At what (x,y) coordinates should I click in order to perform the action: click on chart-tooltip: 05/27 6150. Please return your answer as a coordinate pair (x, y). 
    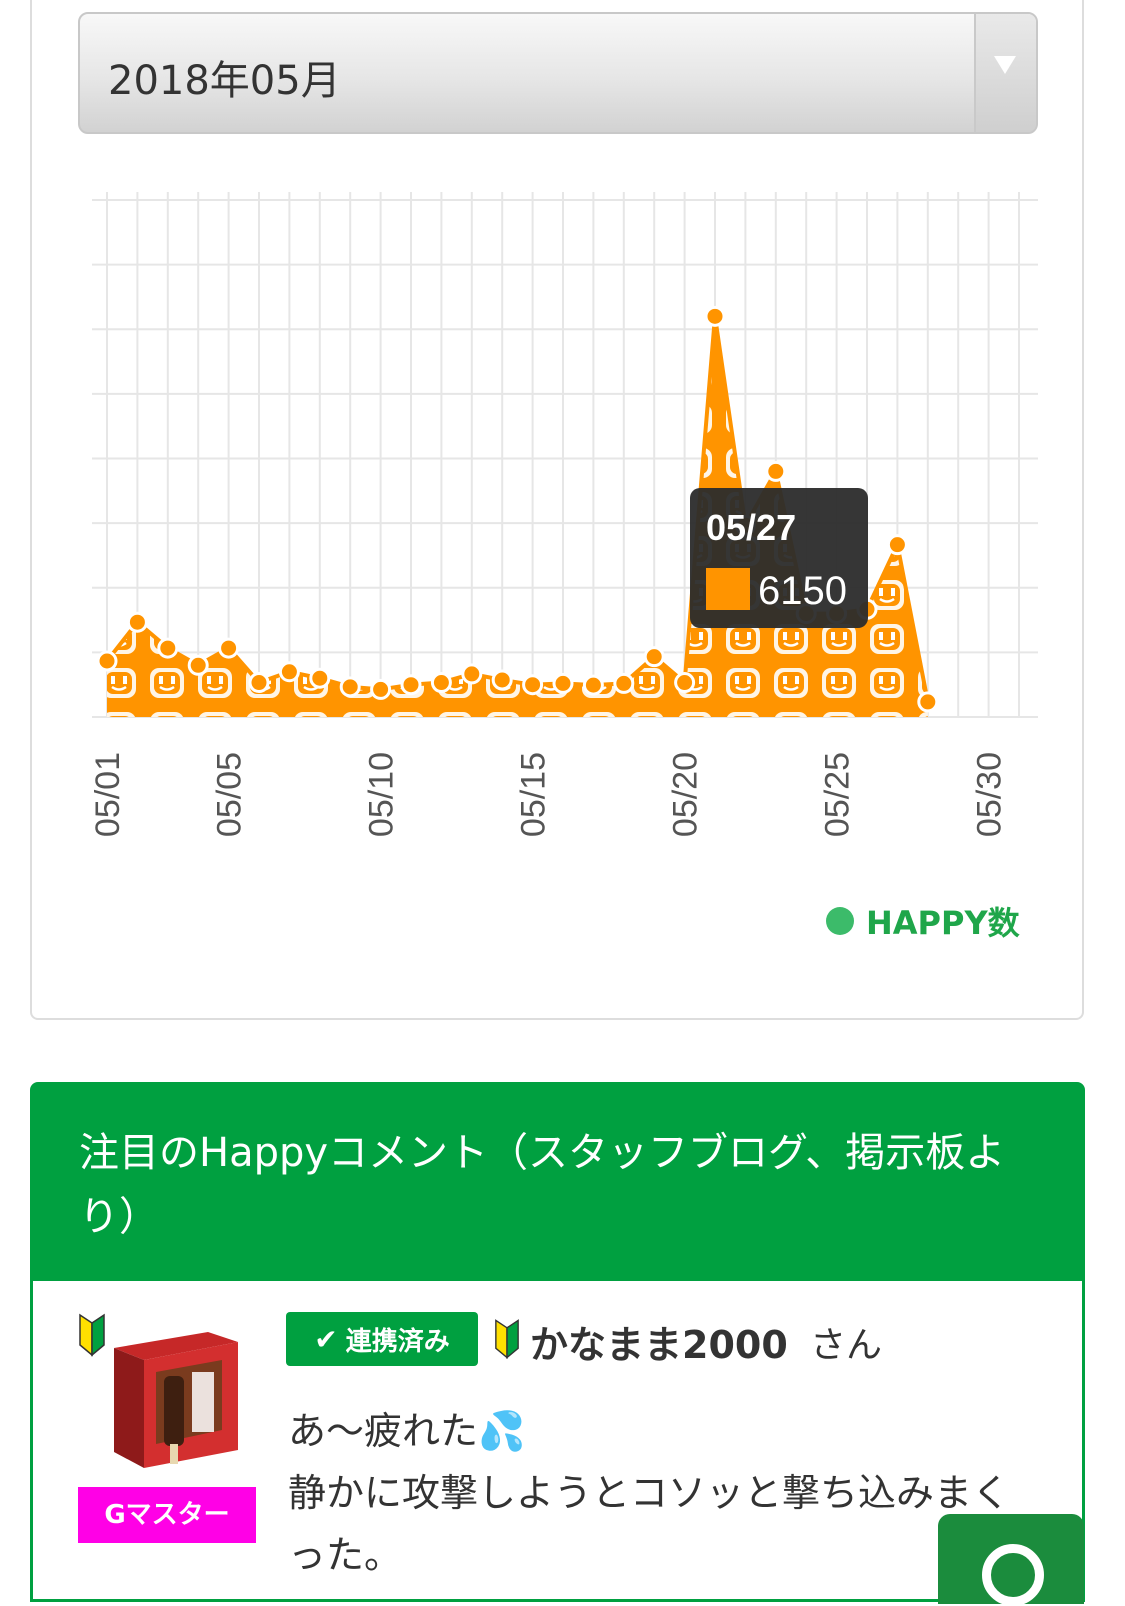
    Looking at the image, I should click on (779, 558).